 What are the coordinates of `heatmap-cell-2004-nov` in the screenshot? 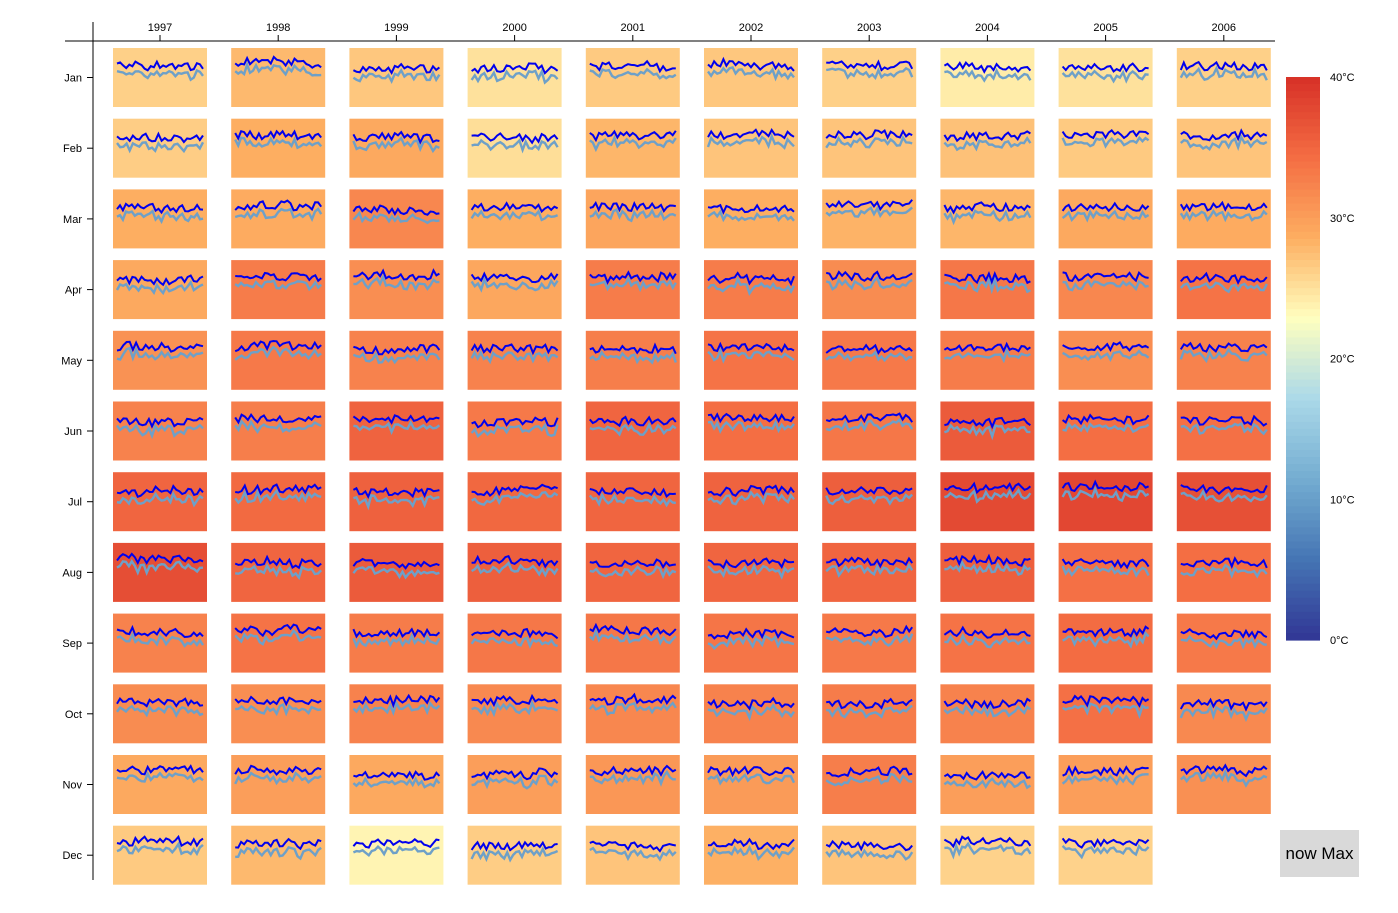 It's located at (987, 784).